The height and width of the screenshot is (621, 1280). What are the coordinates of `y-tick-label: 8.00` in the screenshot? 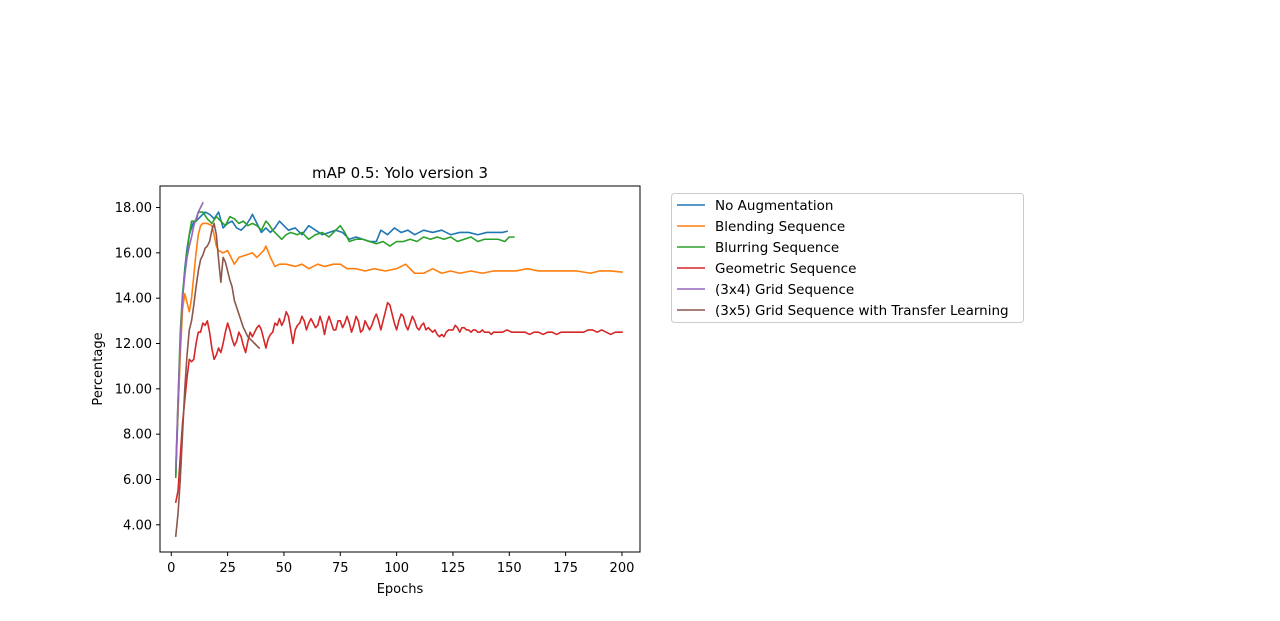 It's located at (137, 435).